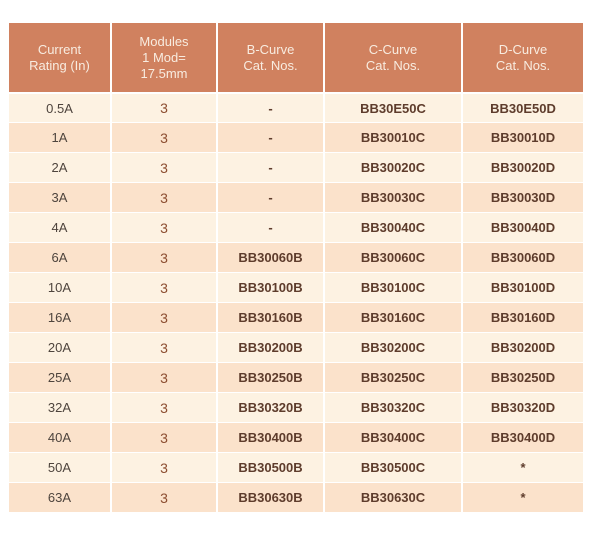 The height and width of the screenshot is (536, 612). I want to click on cell-b-curve-cat-no: BB30100B, so click(269, 287).